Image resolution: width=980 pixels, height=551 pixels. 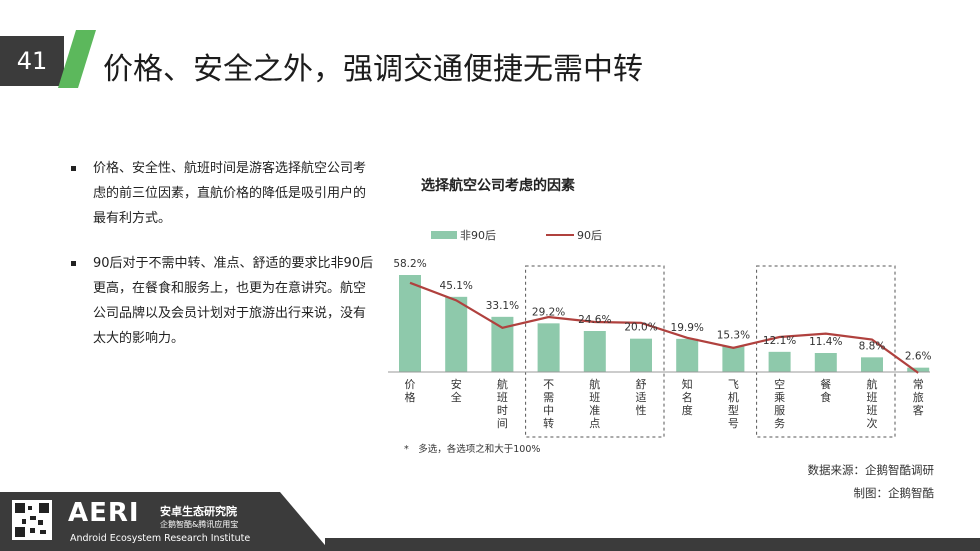 What do you see at coordinates (641, 397) in the screenshot?
I see `category-label: 舒适性` at bounding box center [641, 397].